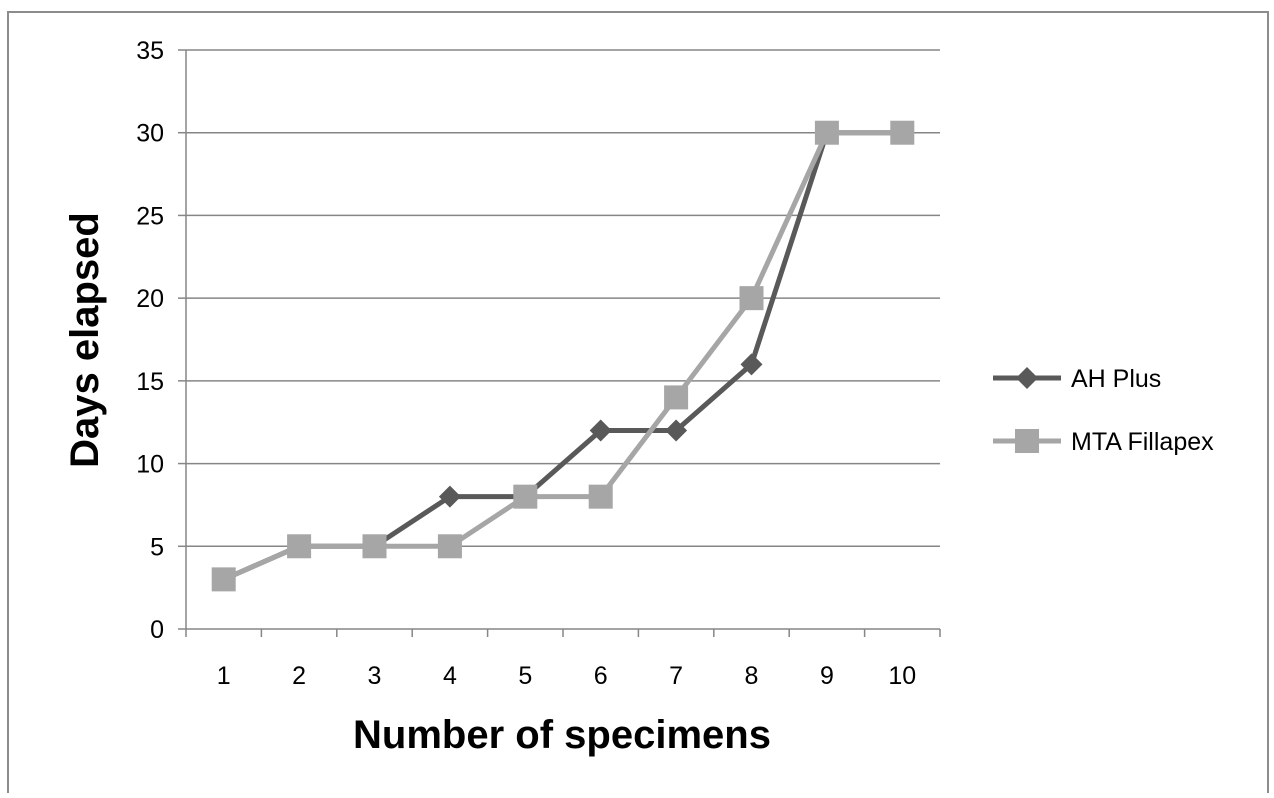 The height and width of the screenshot is (798, 1274). I want to click on legend-entry-mta-fillapex: MTA Fillapex, so click(1103, 442).